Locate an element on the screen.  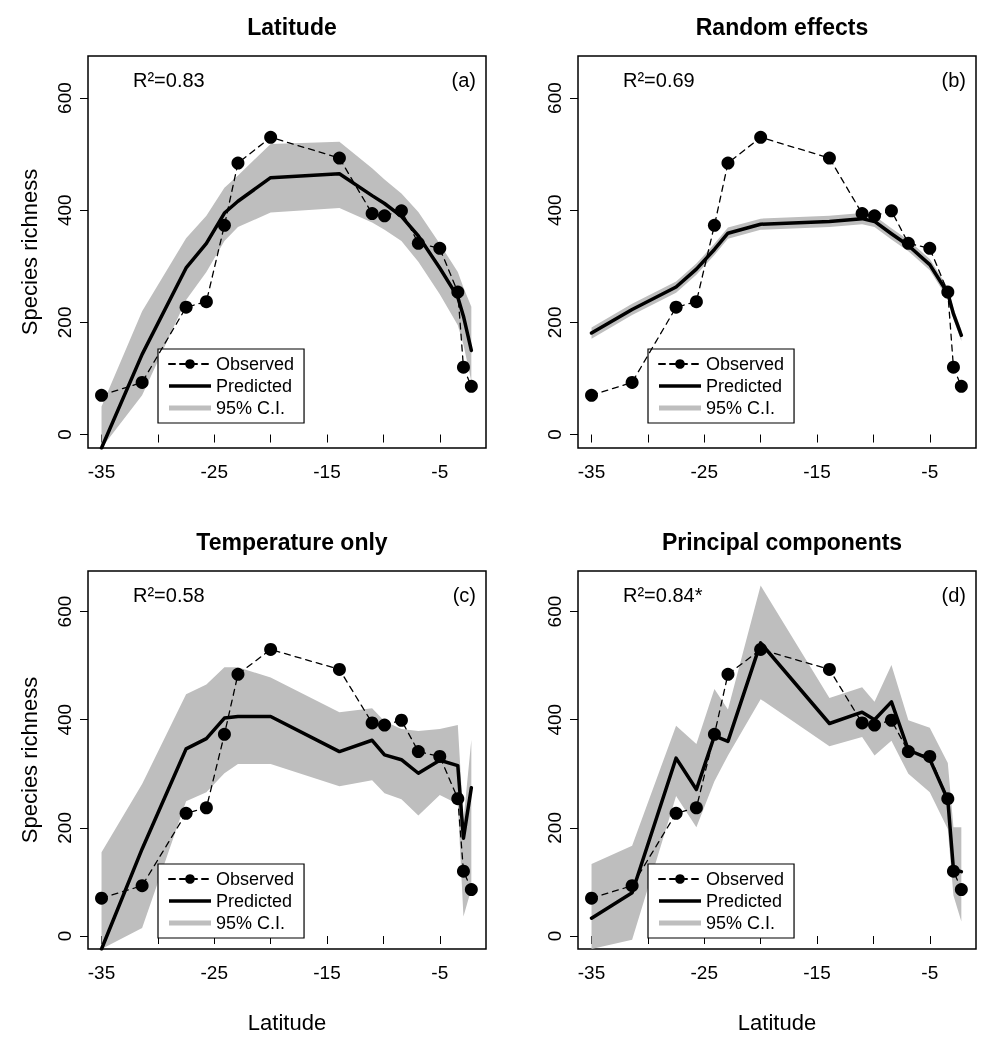
annotation: R²=0.69 is located at coordinates (659, 80).